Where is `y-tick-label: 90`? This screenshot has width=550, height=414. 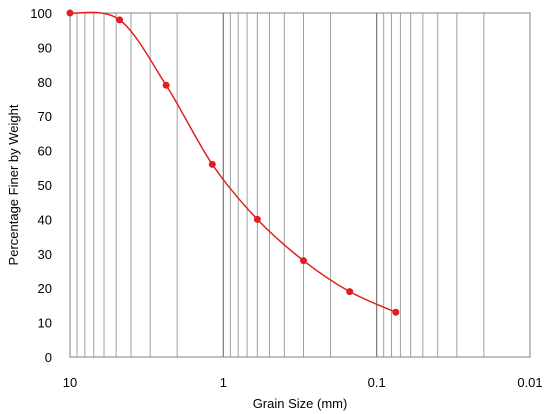 y-tick-label: 90 is located at coordinates (45, 47).